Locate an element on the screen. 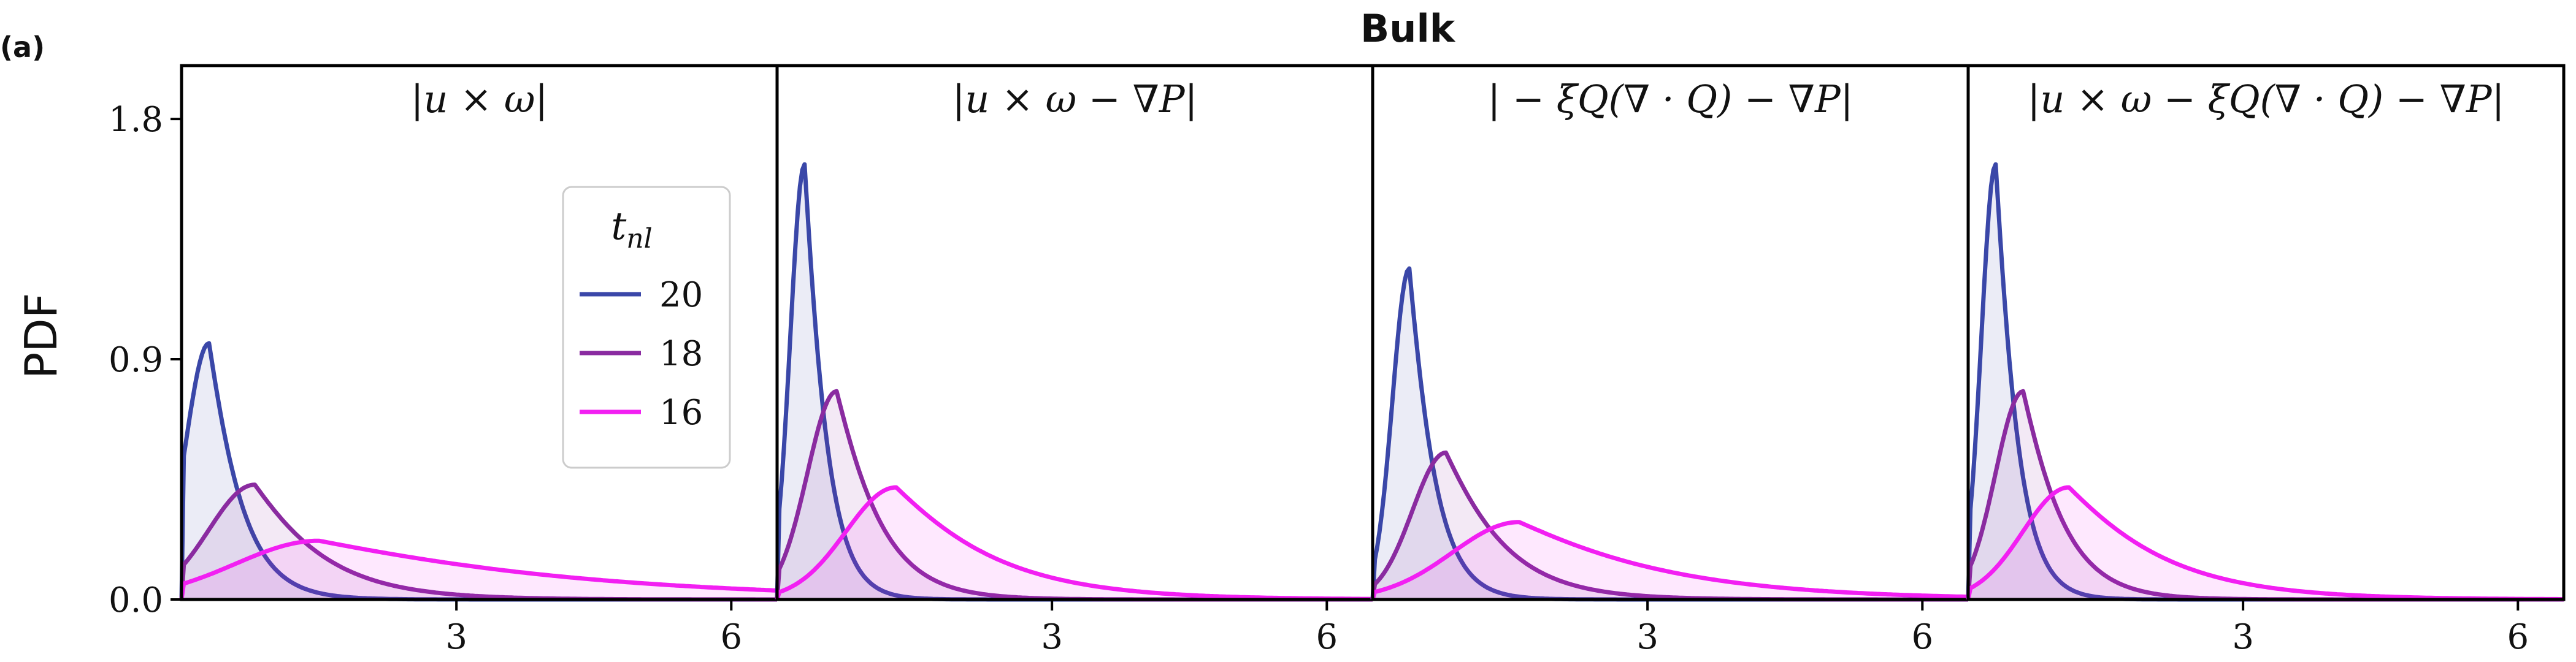 This screenshot has width=2576, height=662. y-tick-label: 1.8 is located at coordinates (136, 120).